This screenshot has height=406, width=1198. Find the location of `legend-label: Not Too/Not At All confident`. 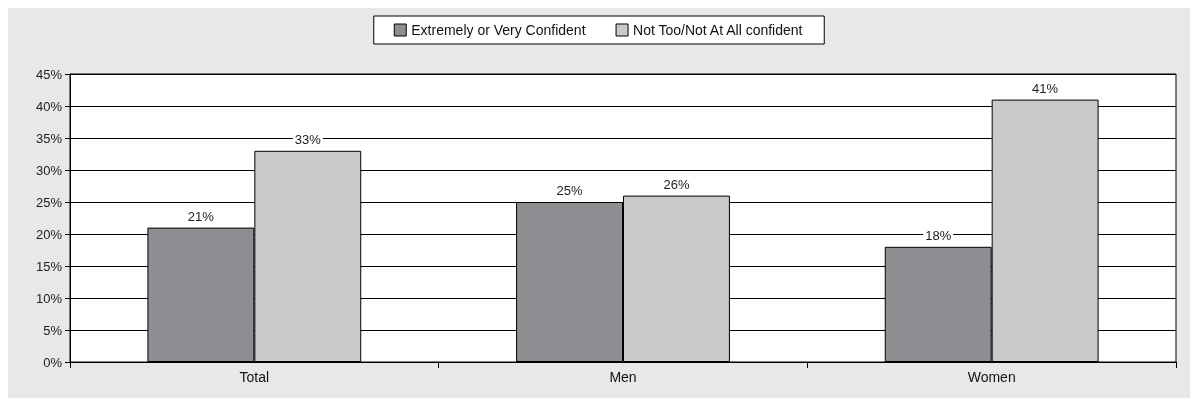

legend-label: Not Too/Not At All confident is located at coordinates (718, 30).